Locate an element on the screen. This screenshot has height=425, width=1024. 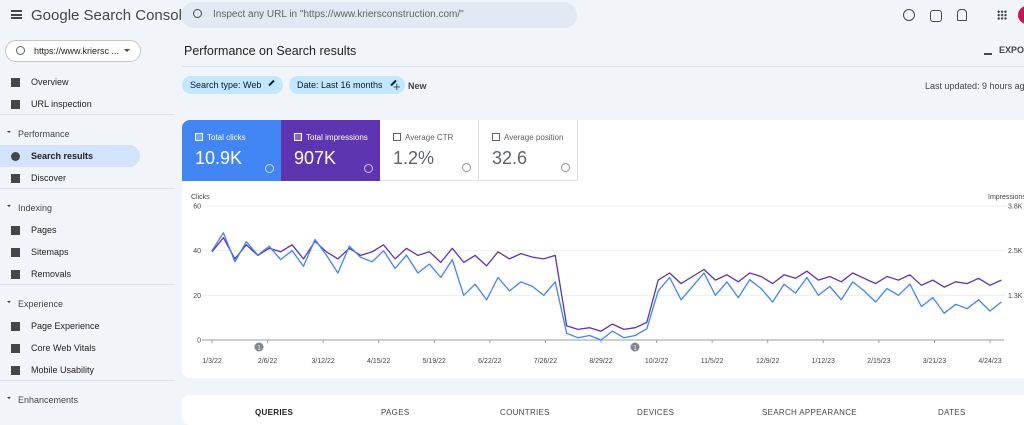
metric-label: Average position is located at coordinates (534, 137).